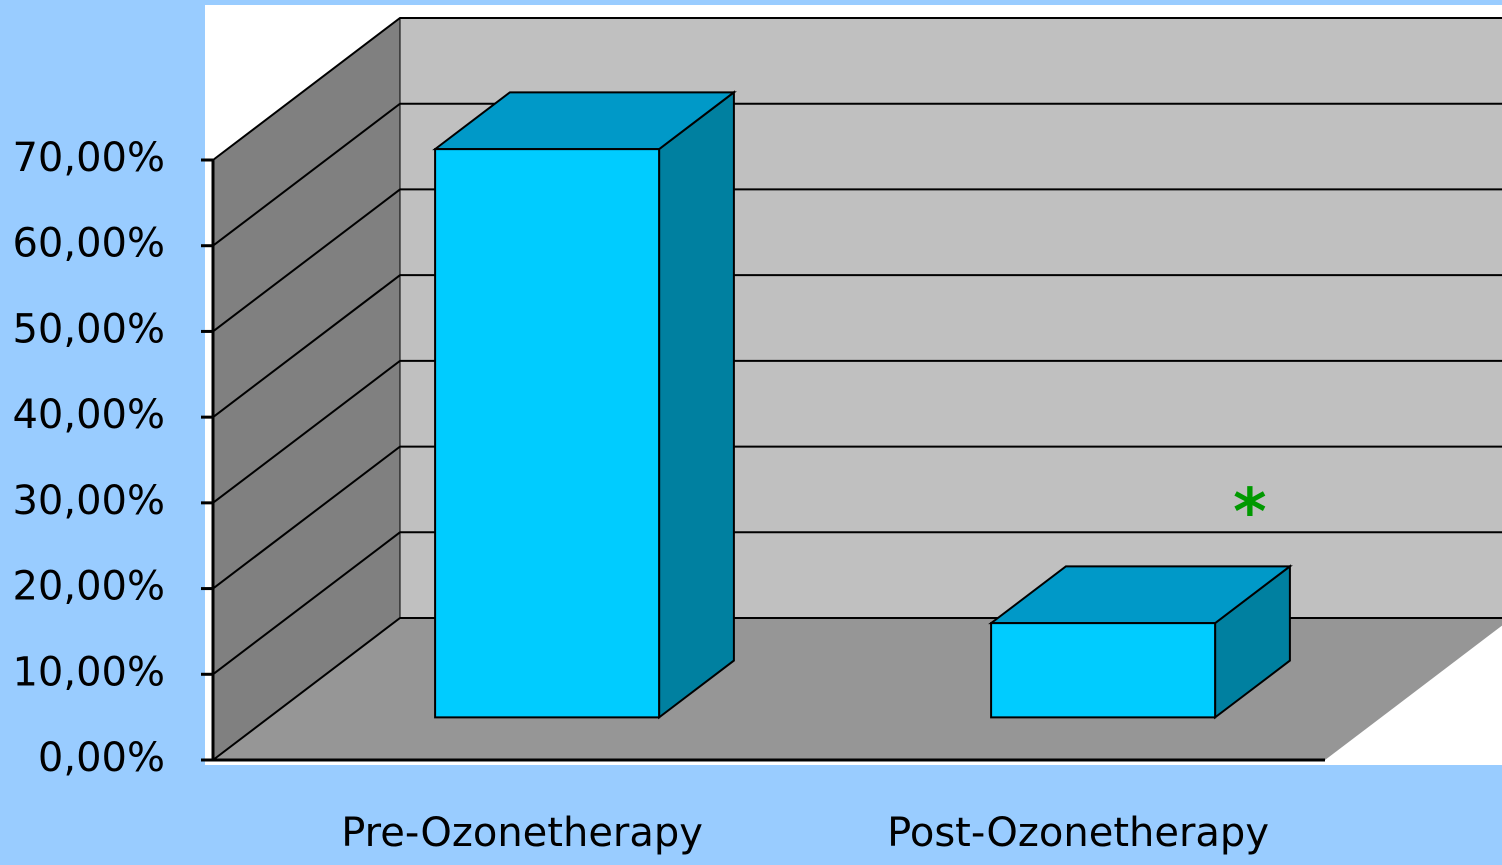 The height and width of the screenshot is (865, 1502). Describe the element at coordinates (88, 158) in the screenshot. I see `y-tick-label: 70,00%` at that location.